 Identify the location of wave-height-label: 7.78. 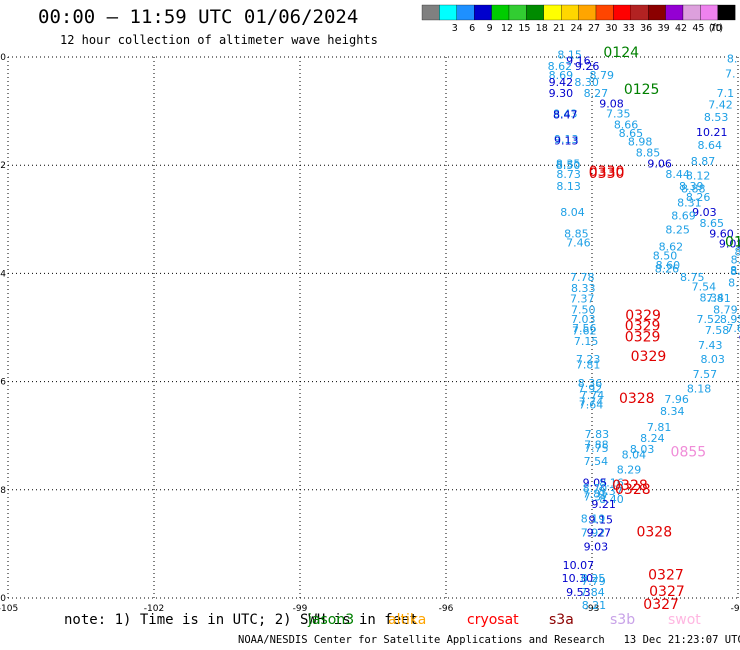
(582, 277).